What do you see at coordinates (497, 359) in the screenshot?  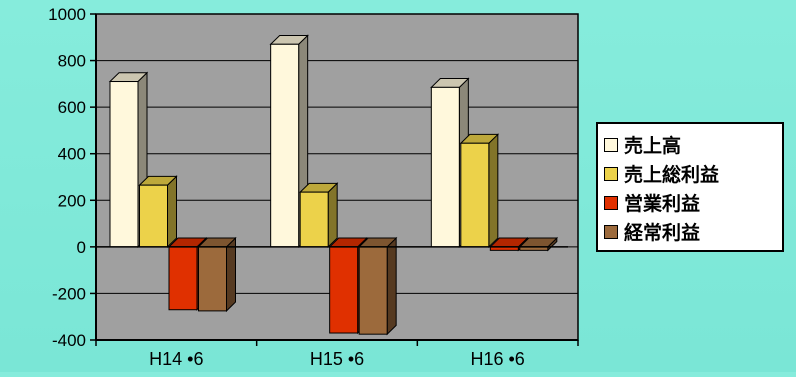 I see `x-tick-label: H16 •6` at bounding box center [497, 359].